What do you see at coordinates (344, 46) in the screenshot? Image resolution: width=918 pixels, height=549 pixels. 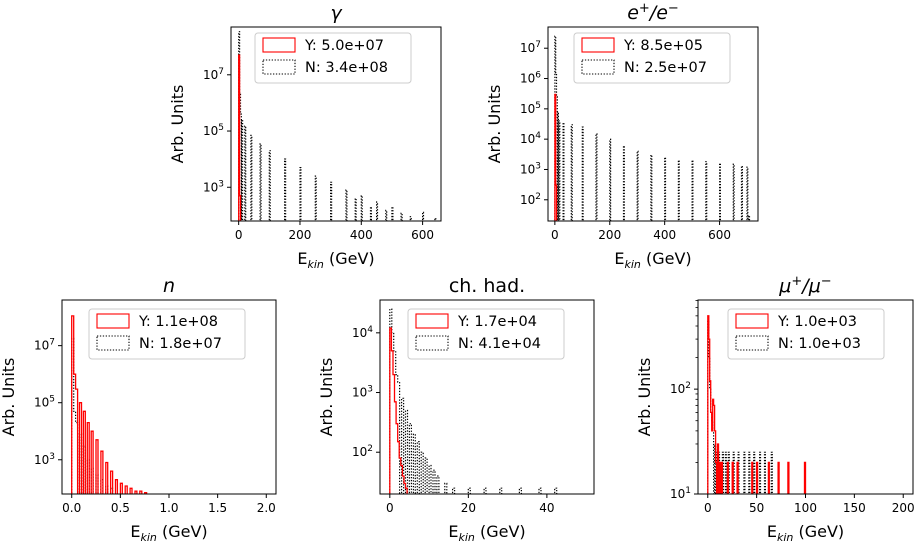 I see `legend-label: Y: 5.0e+07` at bounding box center [344, 46].